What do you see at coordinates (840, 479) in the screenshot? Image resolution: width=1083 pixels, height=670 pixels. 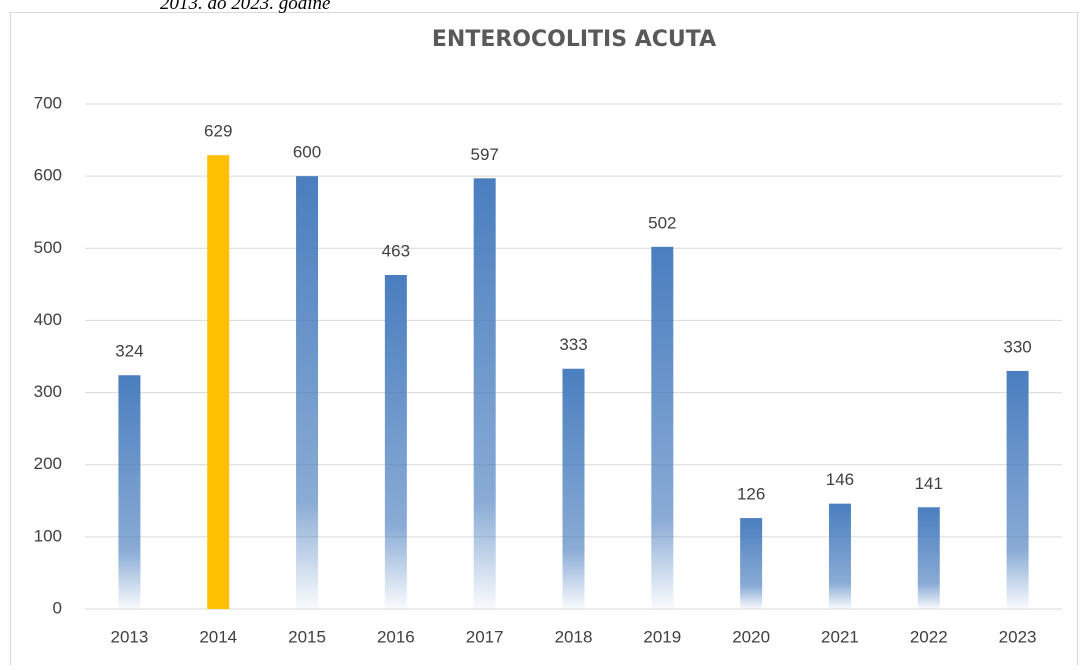 I see `data-label: 146` at bounding box center [840, 479].